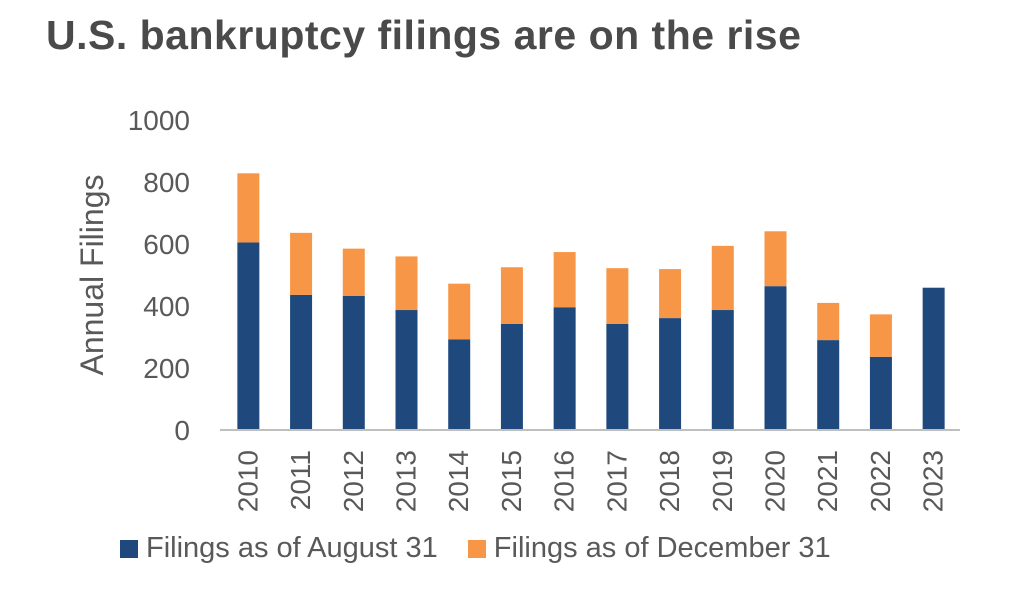 Image resolution: width=1013 pixels, height=596 pixels. What do you see at coordinates (670, 374) in the screenshot?
I see `bar-august-2018` at bounding box center [670, 374].